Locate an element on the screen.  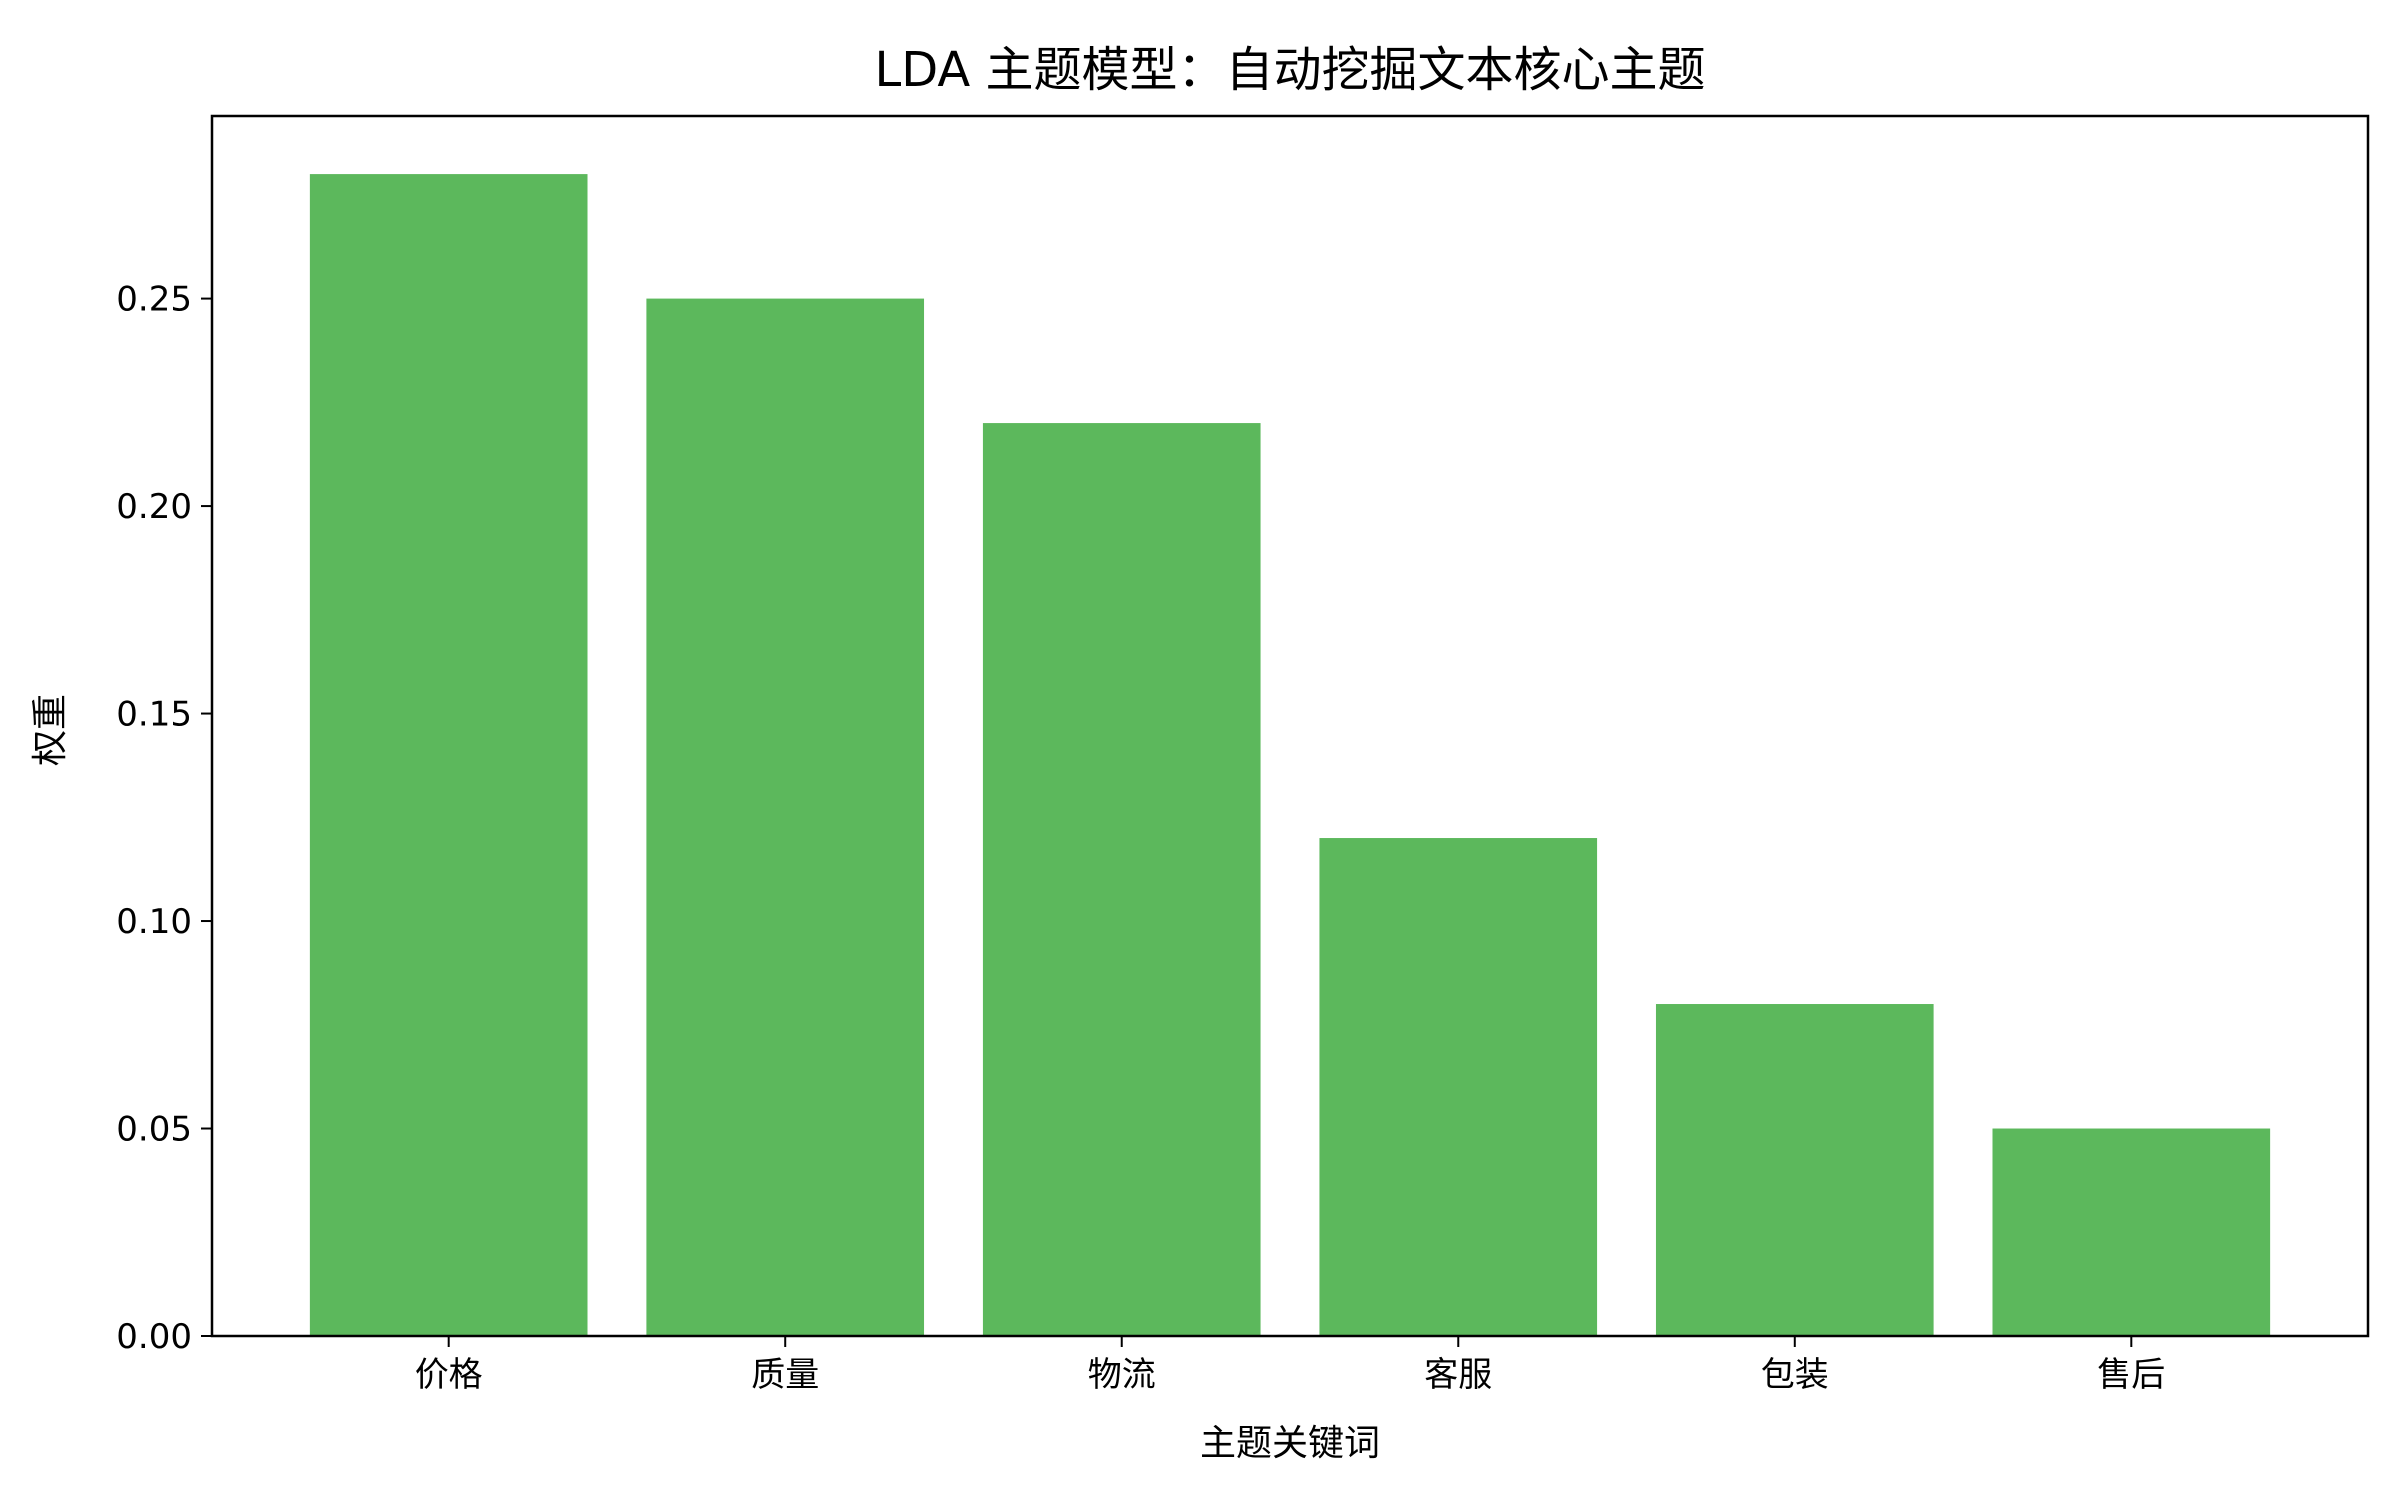
x-tick-label: 质量 is located at coordinates (785, 1375).